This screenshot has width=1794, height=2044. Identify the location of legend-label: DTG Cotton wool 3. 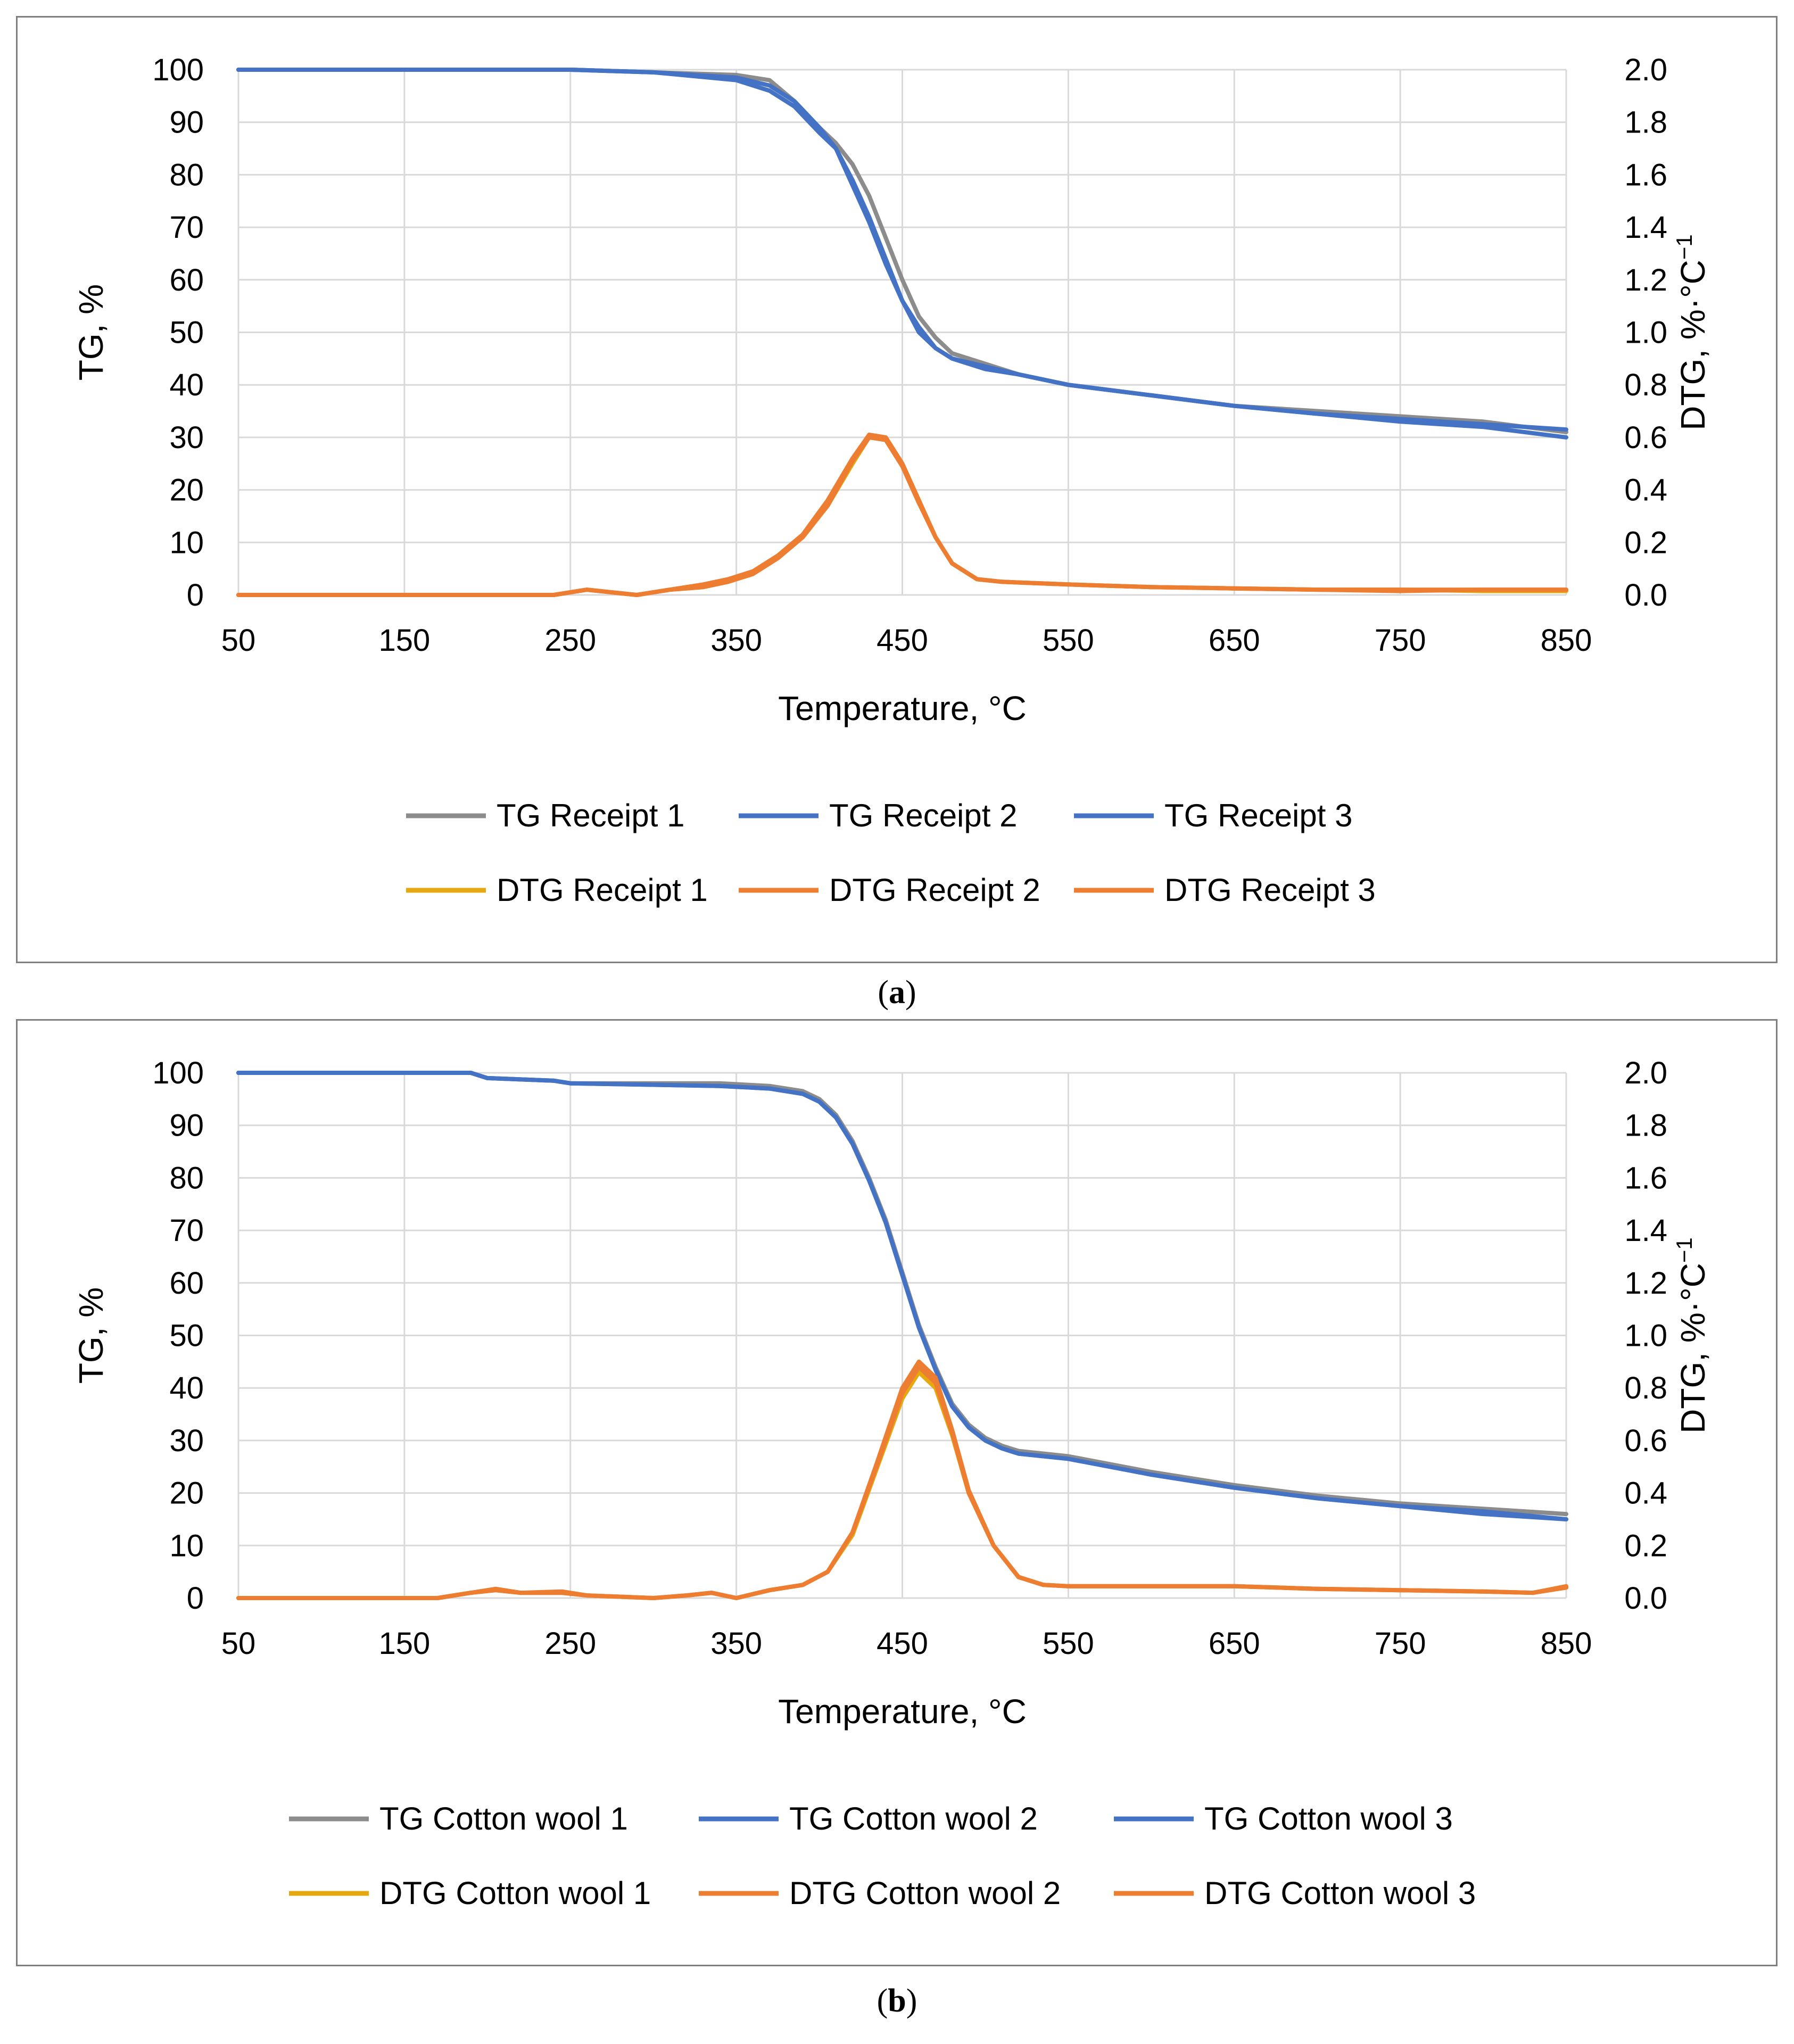
(1340, 1893).